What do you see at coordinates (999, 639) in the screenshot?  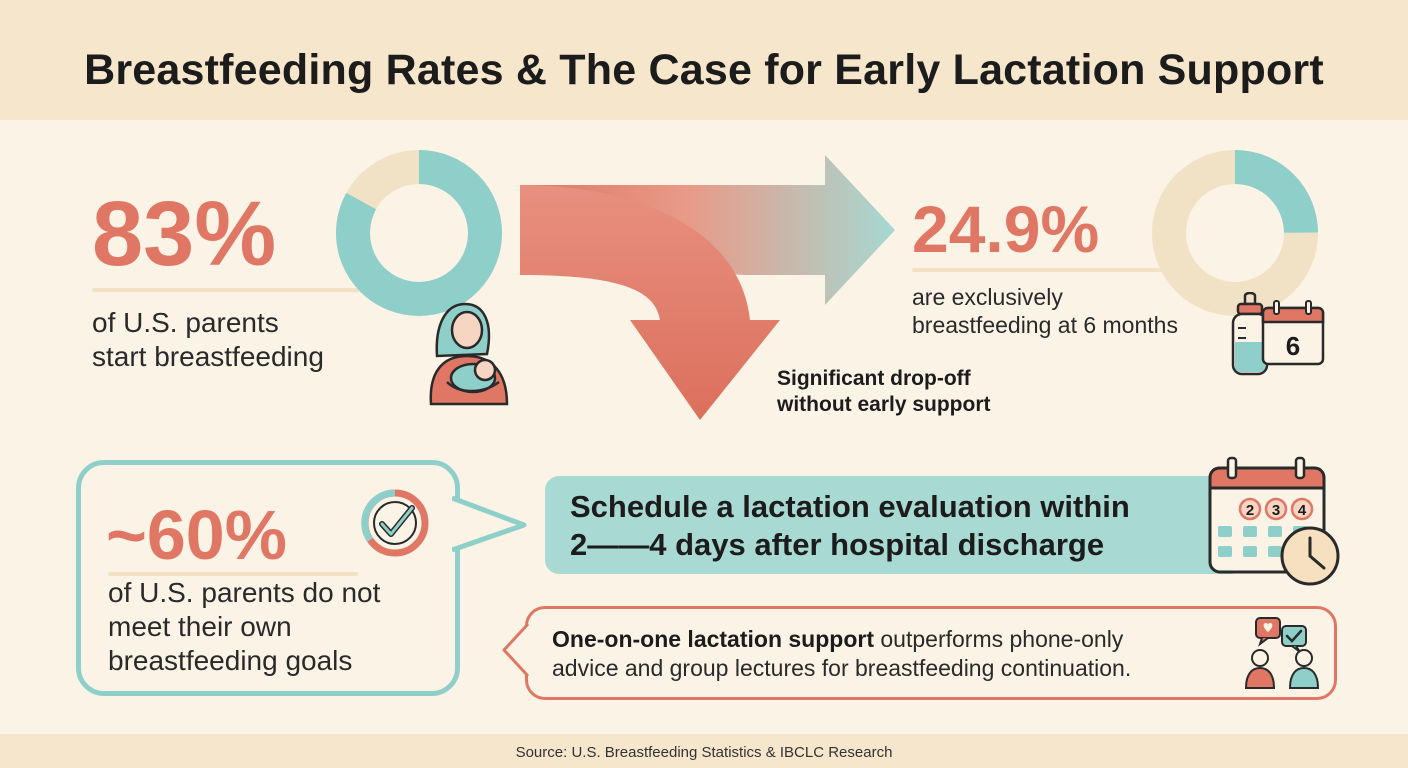 I see `support-rest-text: outperforms phone-only` at bounding box center [999, 639].